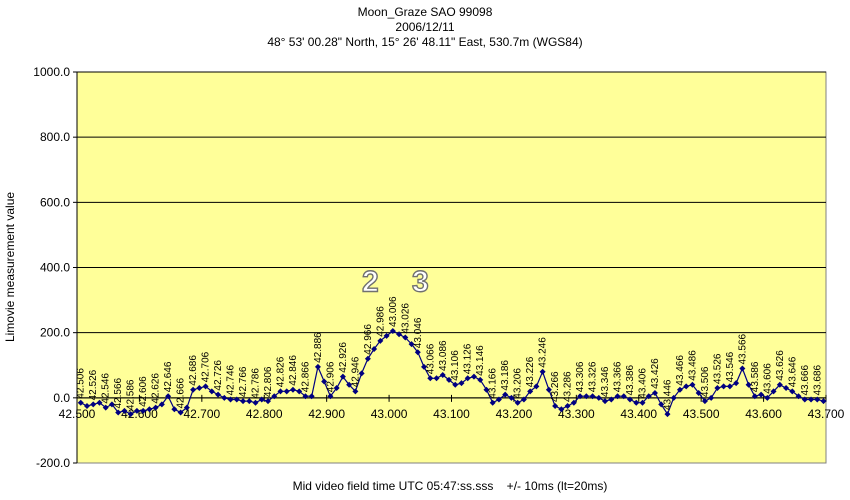 This screenshot has height=500, width=850. What do you see at coordinates (424, 27) in the screenshot?
I see `title-line-2: 2006/12/11` at bounding box center [424, 27].